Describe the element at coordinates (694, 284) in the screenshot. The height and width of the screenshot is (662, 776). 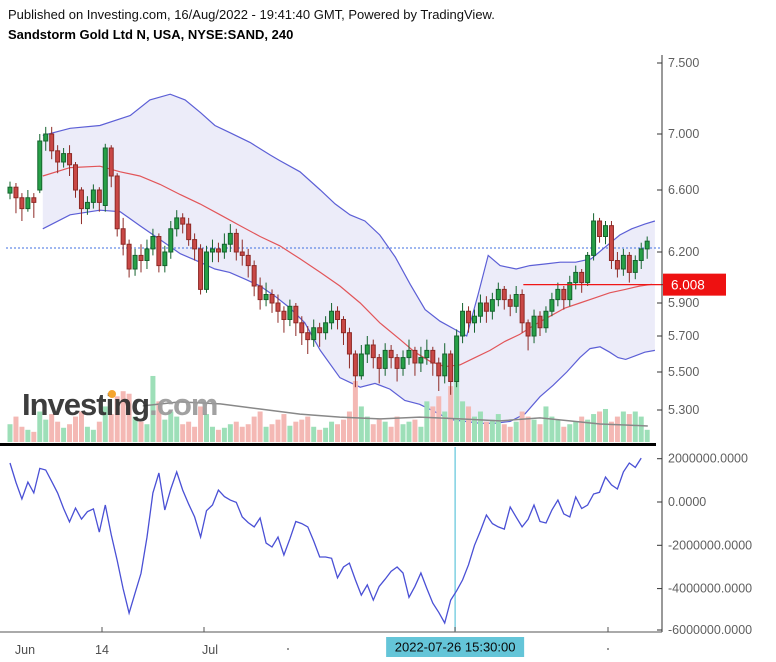
I see `current-price-label` at that location.